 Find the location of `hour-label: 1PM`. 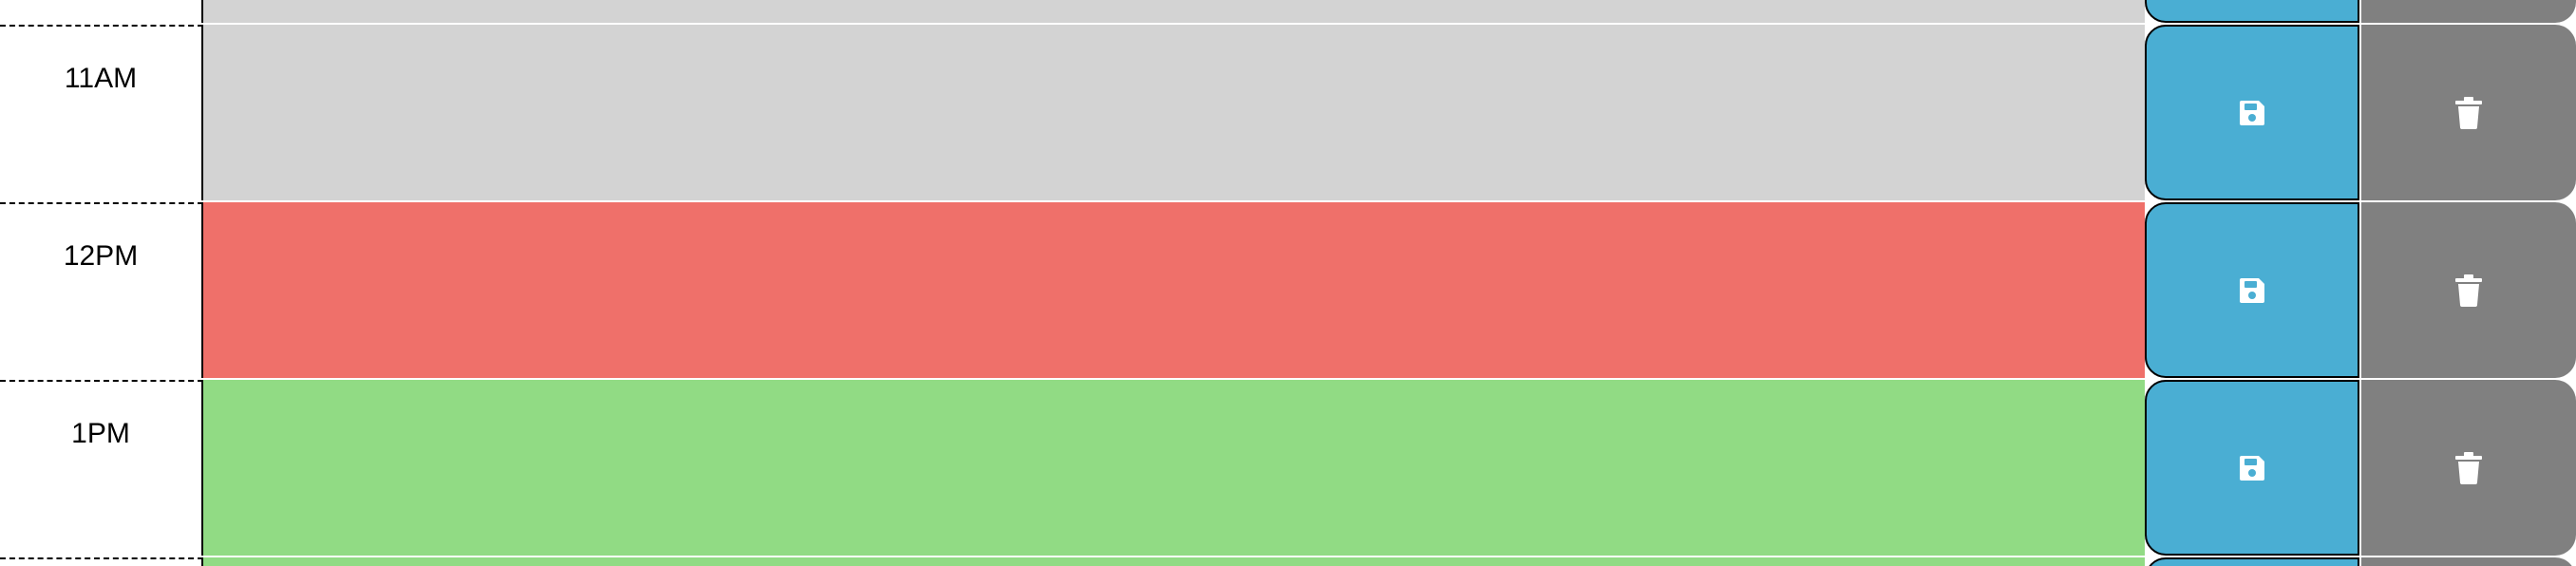

hour-label: 1PM is located at coordinates (101, 468).